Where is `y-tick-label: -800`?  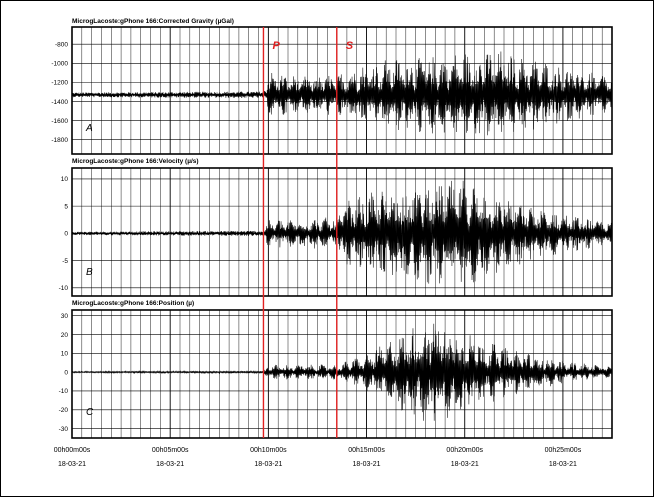
y-tick-label: -800 is located at coordinates (61, 44).